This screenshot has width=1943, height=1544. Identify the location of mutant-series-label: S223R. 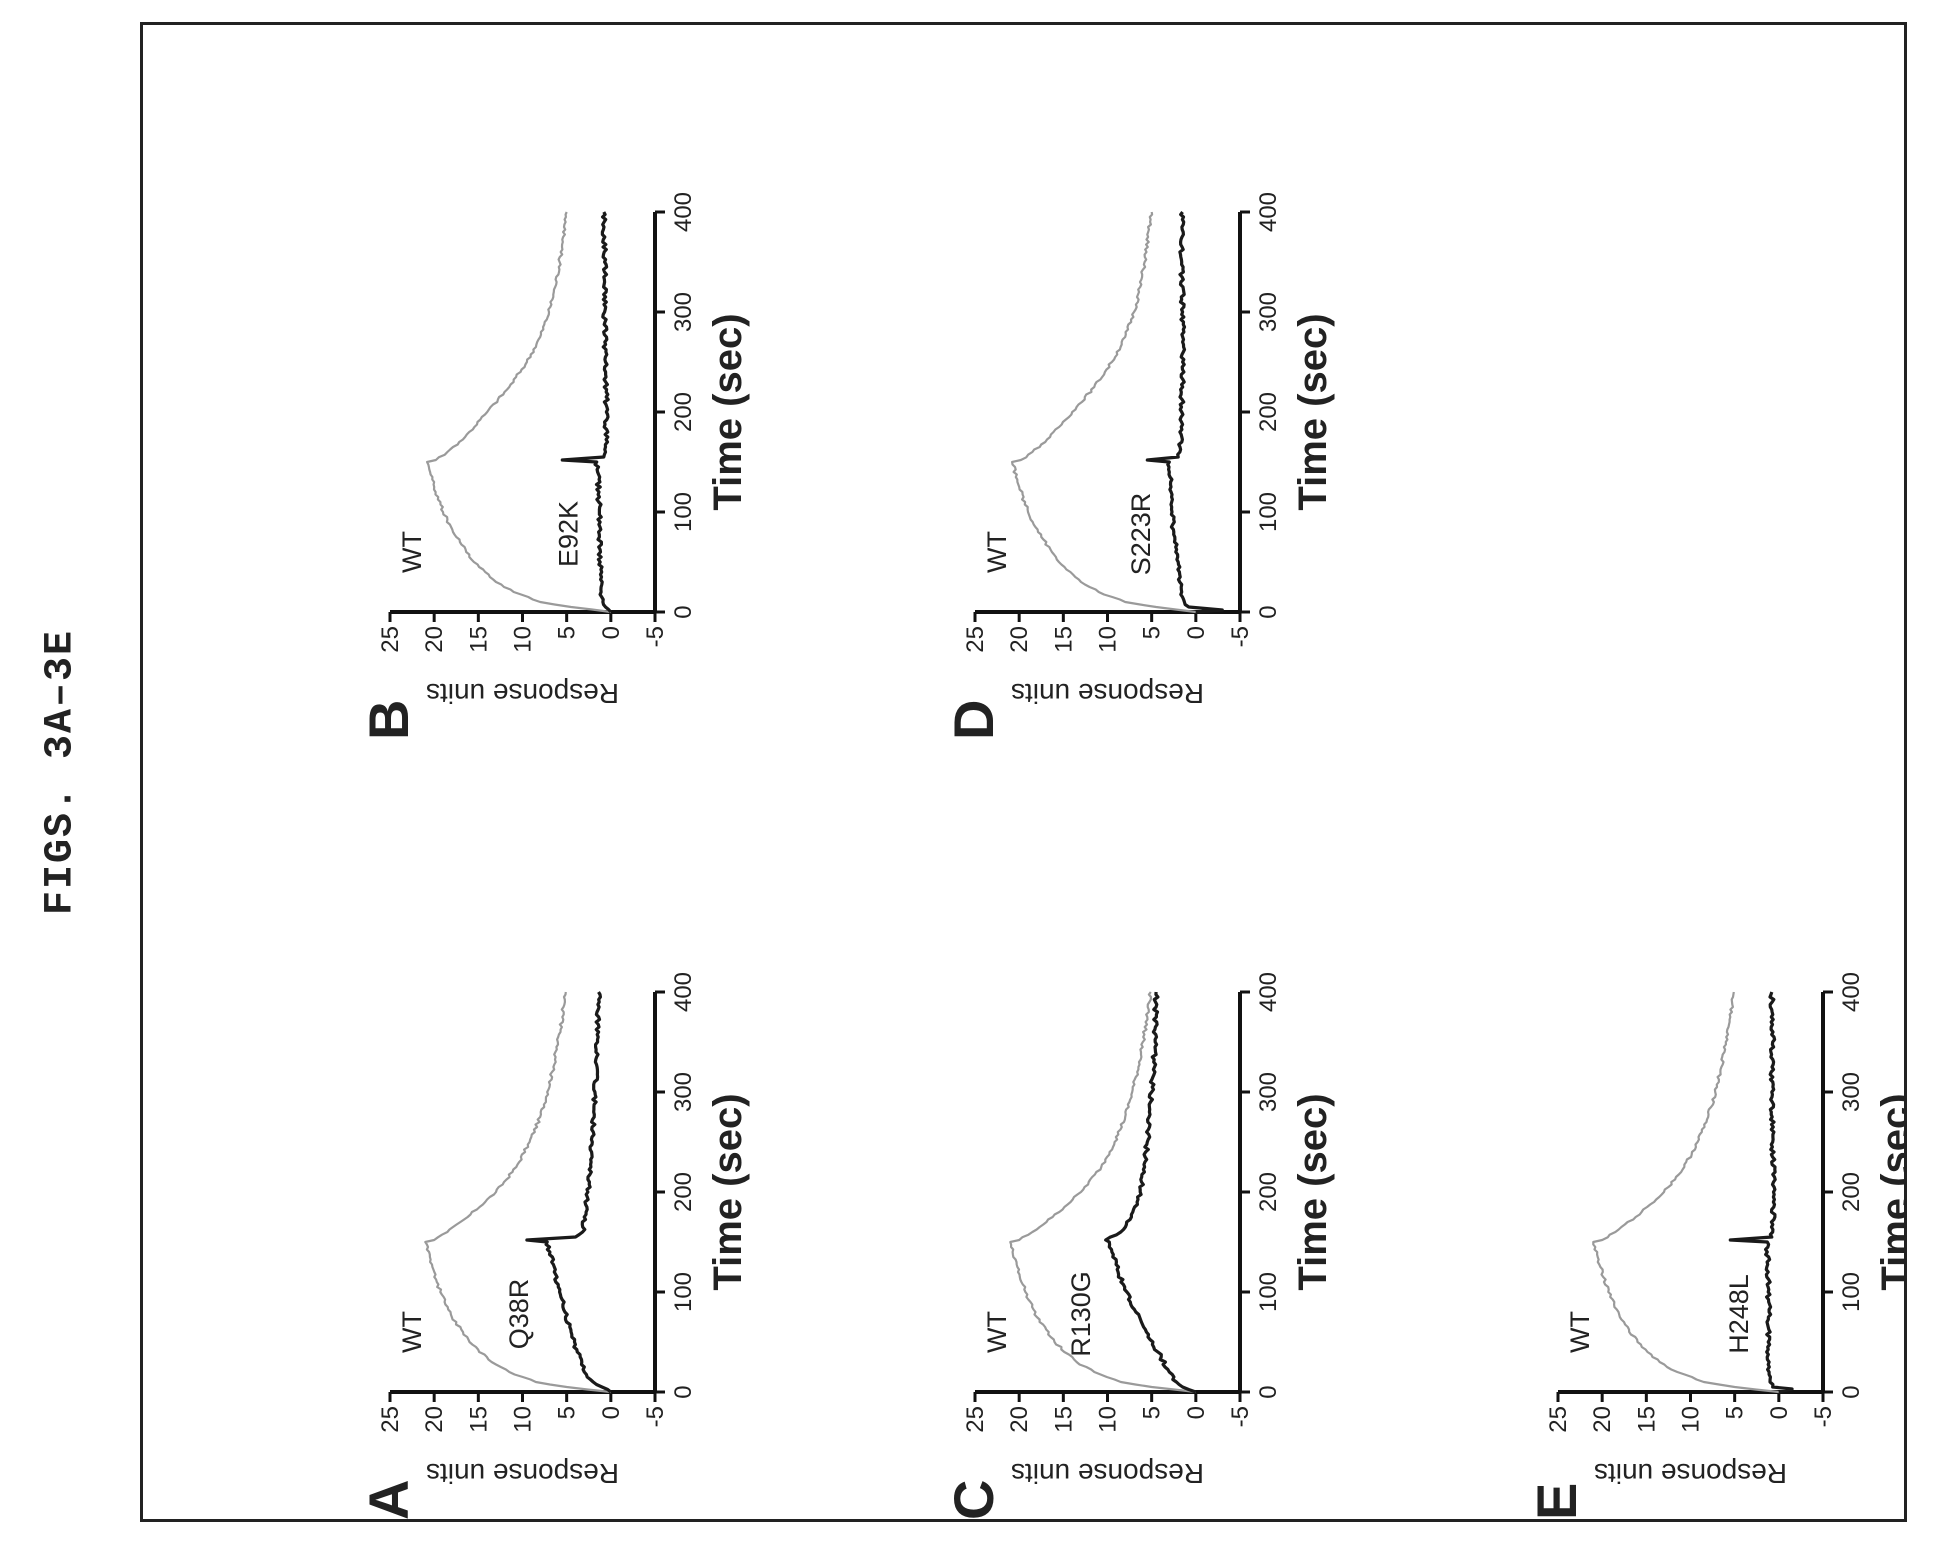
(1141, 534).